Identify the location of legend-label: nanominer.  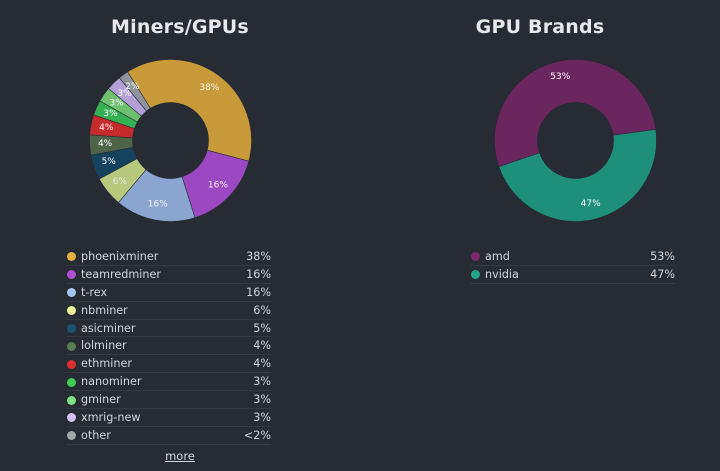
(111, 382).